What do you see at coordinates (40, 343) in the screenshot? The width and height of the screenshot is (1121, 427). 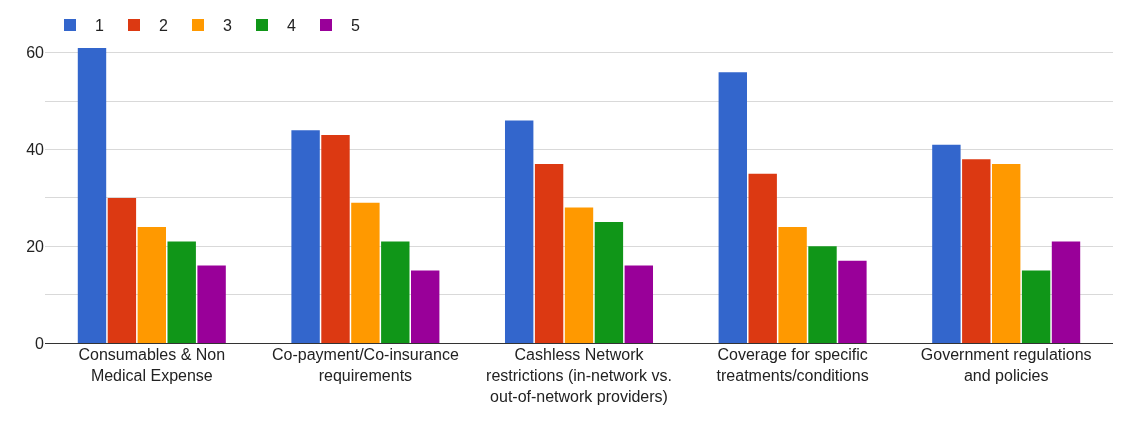 I see `y-tick-label: 0` at bounding box center [40, 343].